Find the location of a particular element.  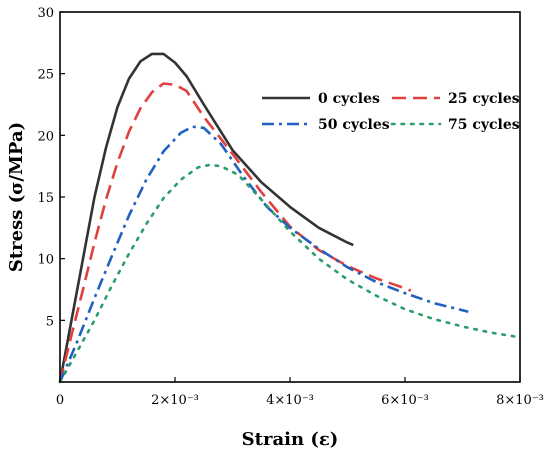

y-tick-label: 15 is located at coordinates (45, 198).